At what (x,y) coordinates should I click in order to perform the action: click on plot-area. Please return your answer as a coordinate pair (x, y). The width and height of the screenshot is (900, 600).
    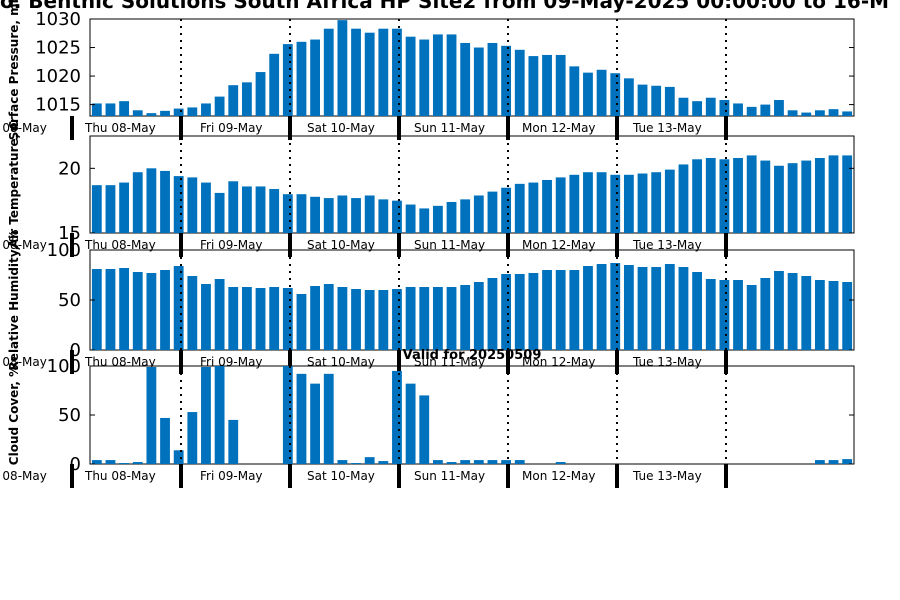
    Looking at the image, I should click on (472, 184).